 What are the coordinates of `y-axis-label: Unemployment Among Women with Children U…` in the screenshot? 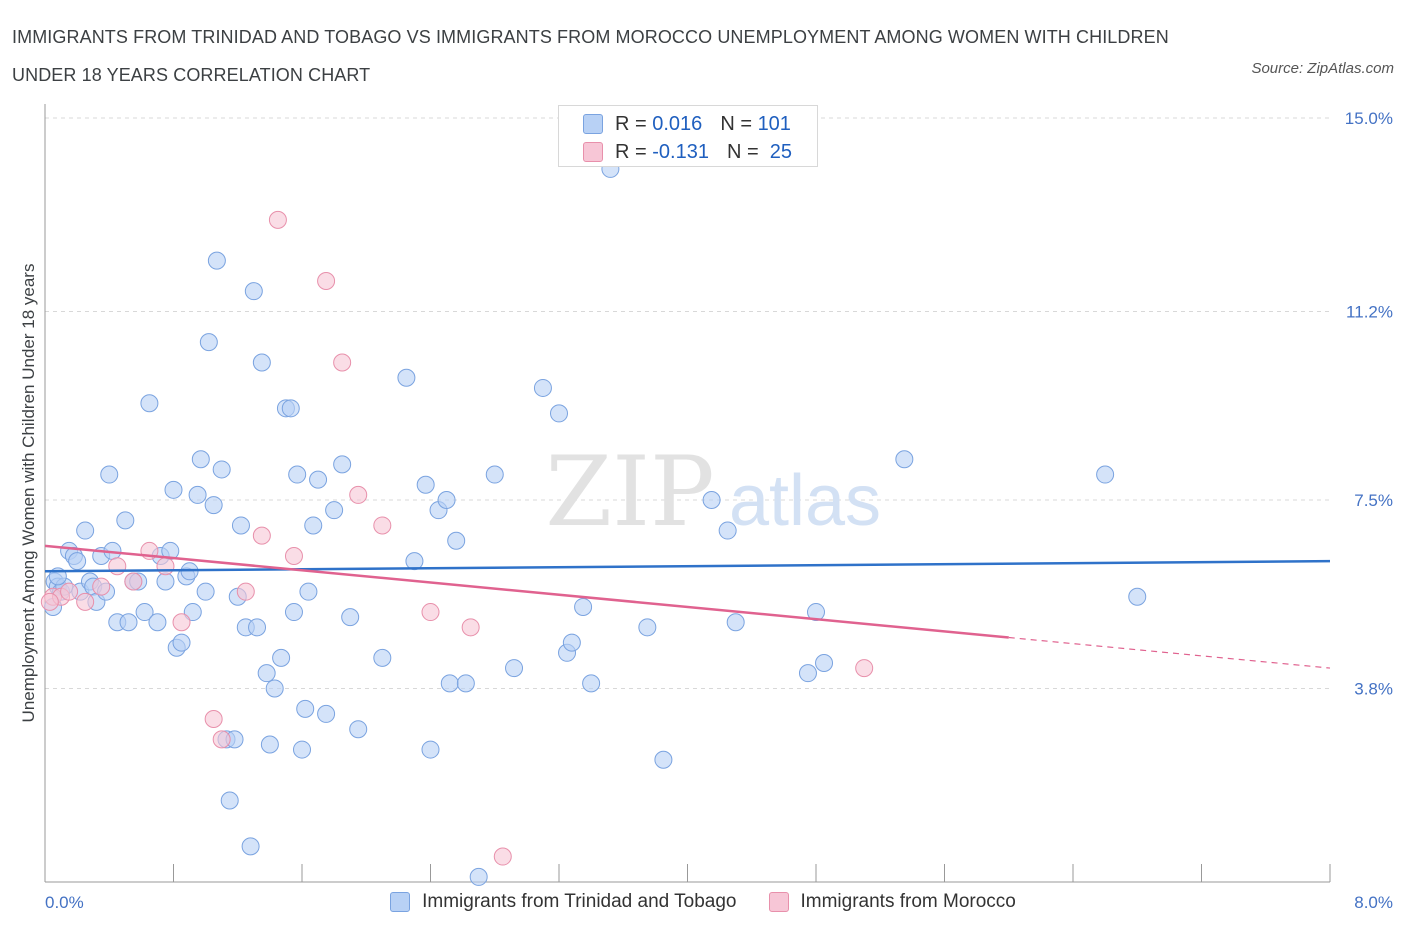 It's located at (28, 493).